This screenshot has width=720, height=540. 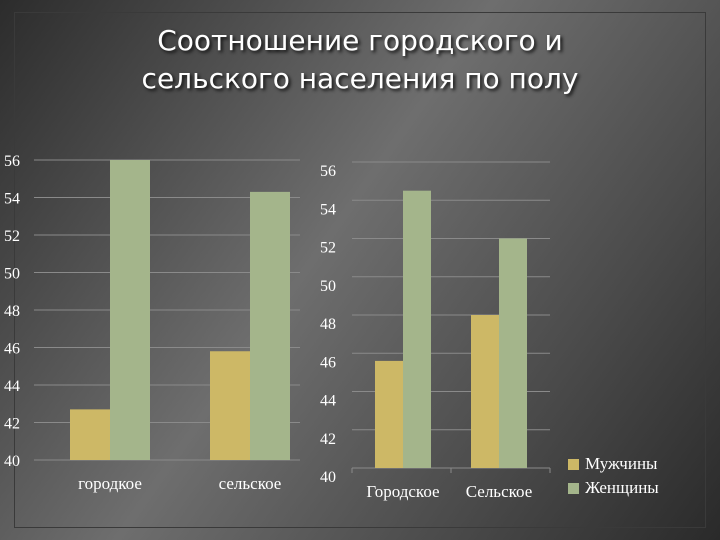 I want to click on chart2-ytick-label: 42, so click(x=328, y=439).